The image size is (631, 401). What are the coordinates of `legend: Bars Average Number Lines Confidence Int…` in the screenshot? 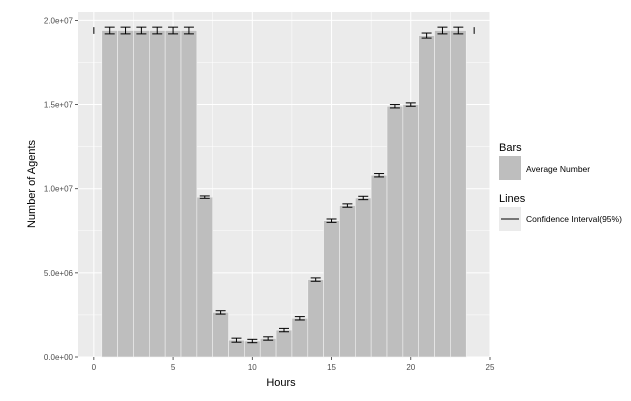 It's located at (560, 186).